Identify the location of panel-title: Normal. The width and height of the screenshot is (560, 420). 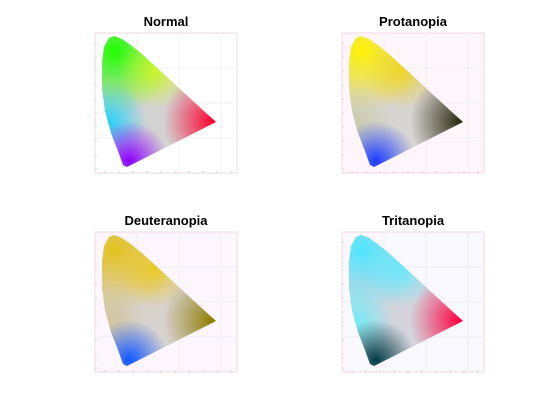
(166, 21).